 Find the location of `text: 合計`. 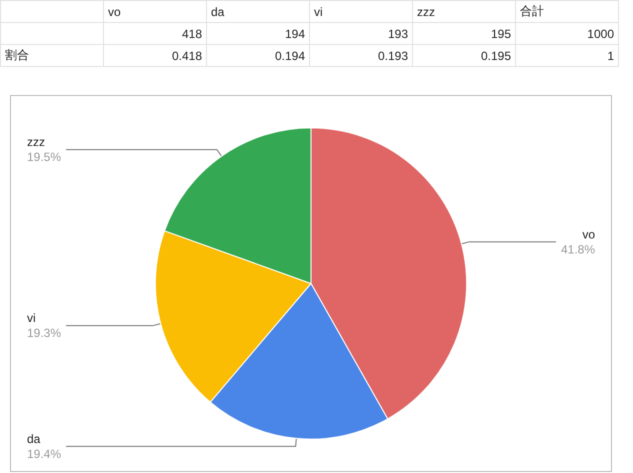

text: 合計 is located at coordinates (567, 11).